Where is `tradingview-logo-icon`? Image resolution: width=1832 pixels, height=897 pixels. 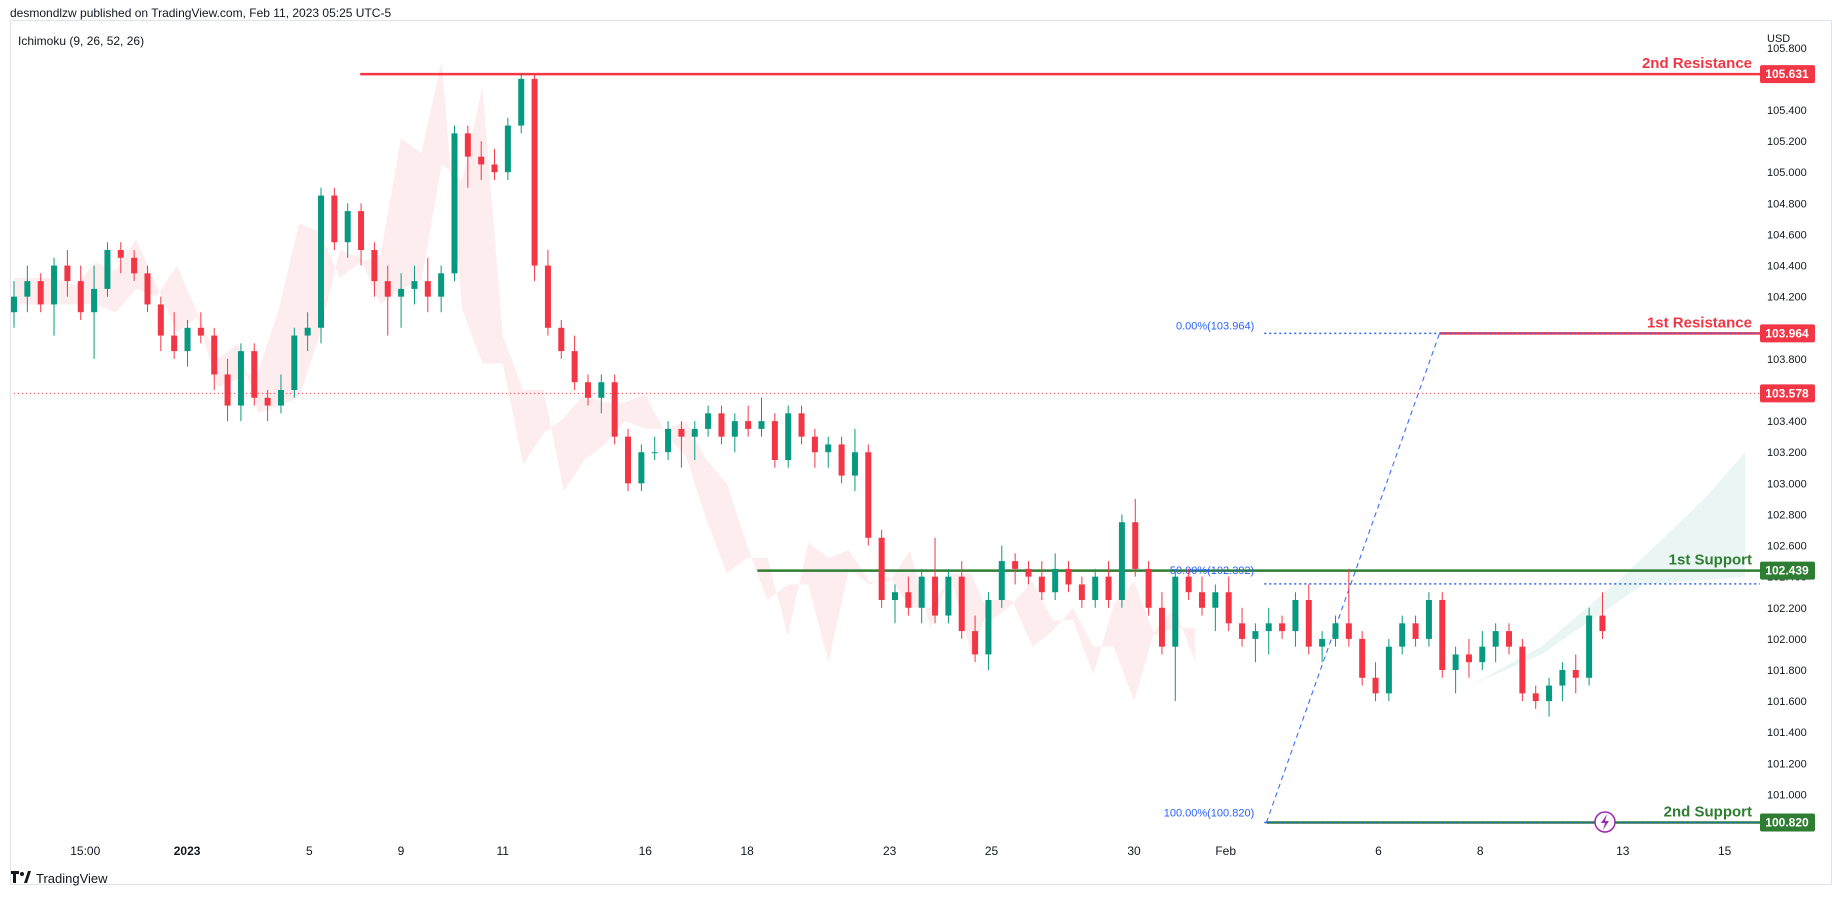
tradingview-logo-icon is located at coordinates (21, 878).